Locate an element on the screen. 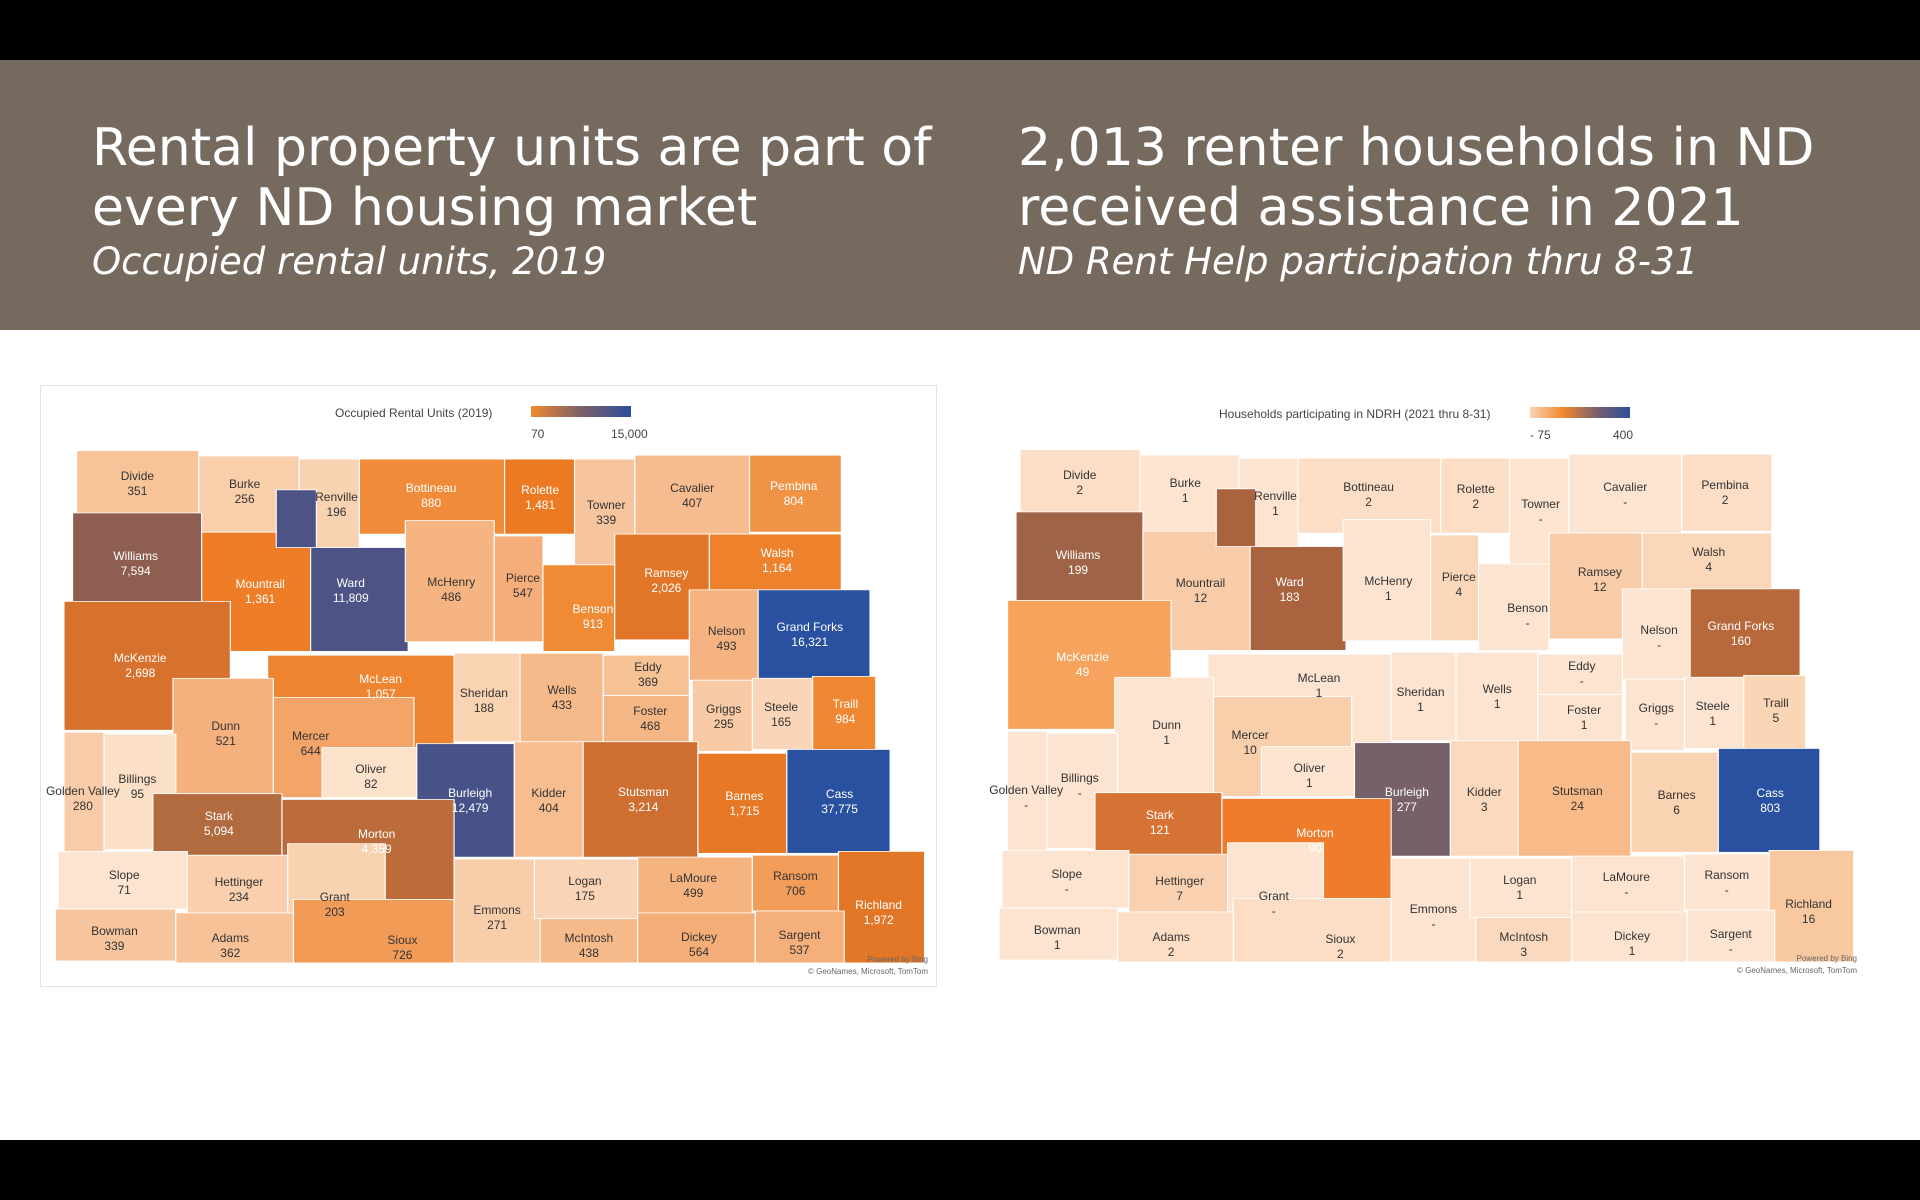 Image resolution: width=1920 pixels, height=1200 pixels. county-name: Rolette is located at coordinates (540, 489).